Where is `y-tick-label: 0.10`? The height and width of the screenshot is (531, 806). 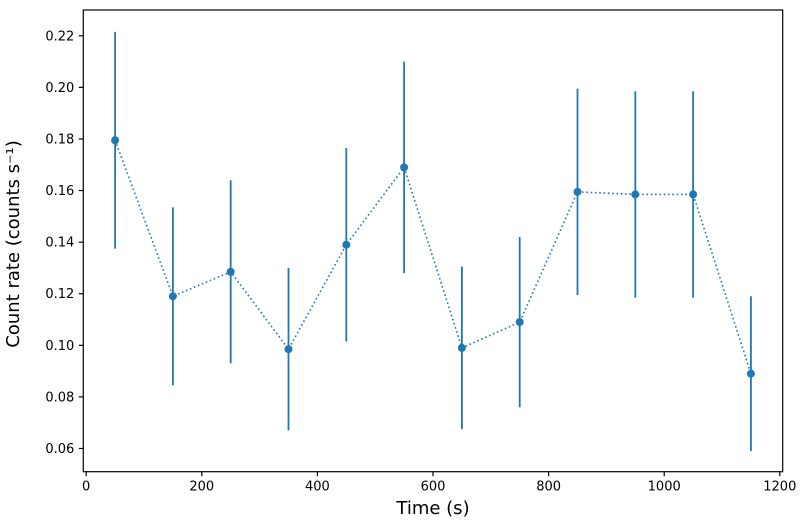 y-tick-label: 0.10 is located at coordinates (59, 346).